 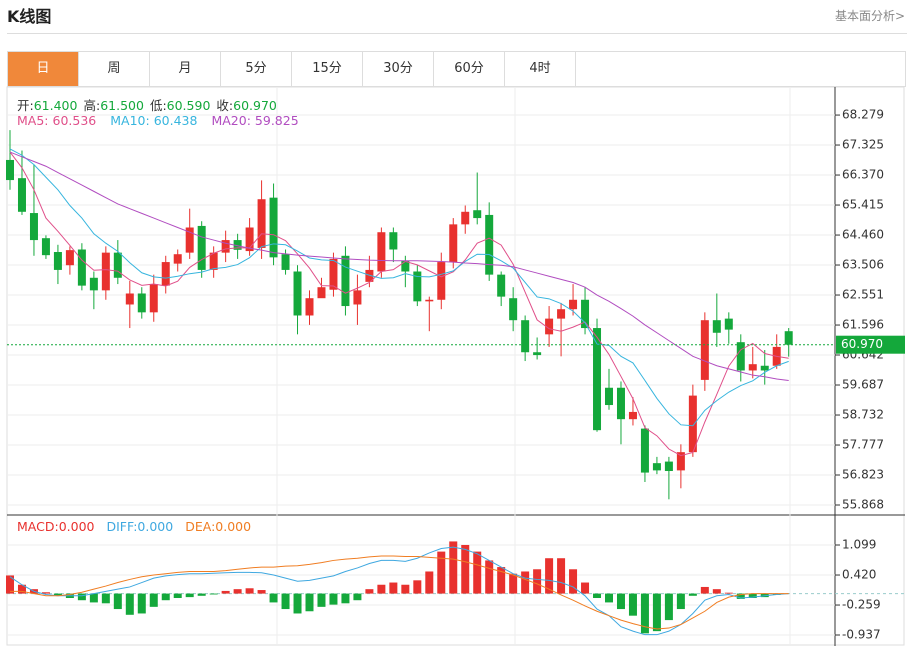 I want to click on divider, so click(x=457, y=33).